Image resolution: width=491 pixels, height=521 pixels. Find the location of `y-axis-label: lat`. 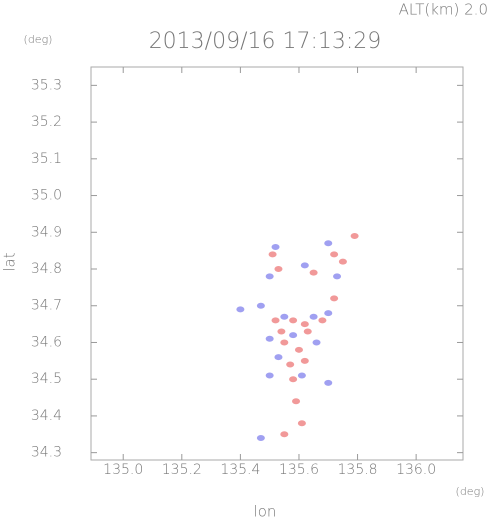

y-axis-label: lat is located at coordinates (10, 261).